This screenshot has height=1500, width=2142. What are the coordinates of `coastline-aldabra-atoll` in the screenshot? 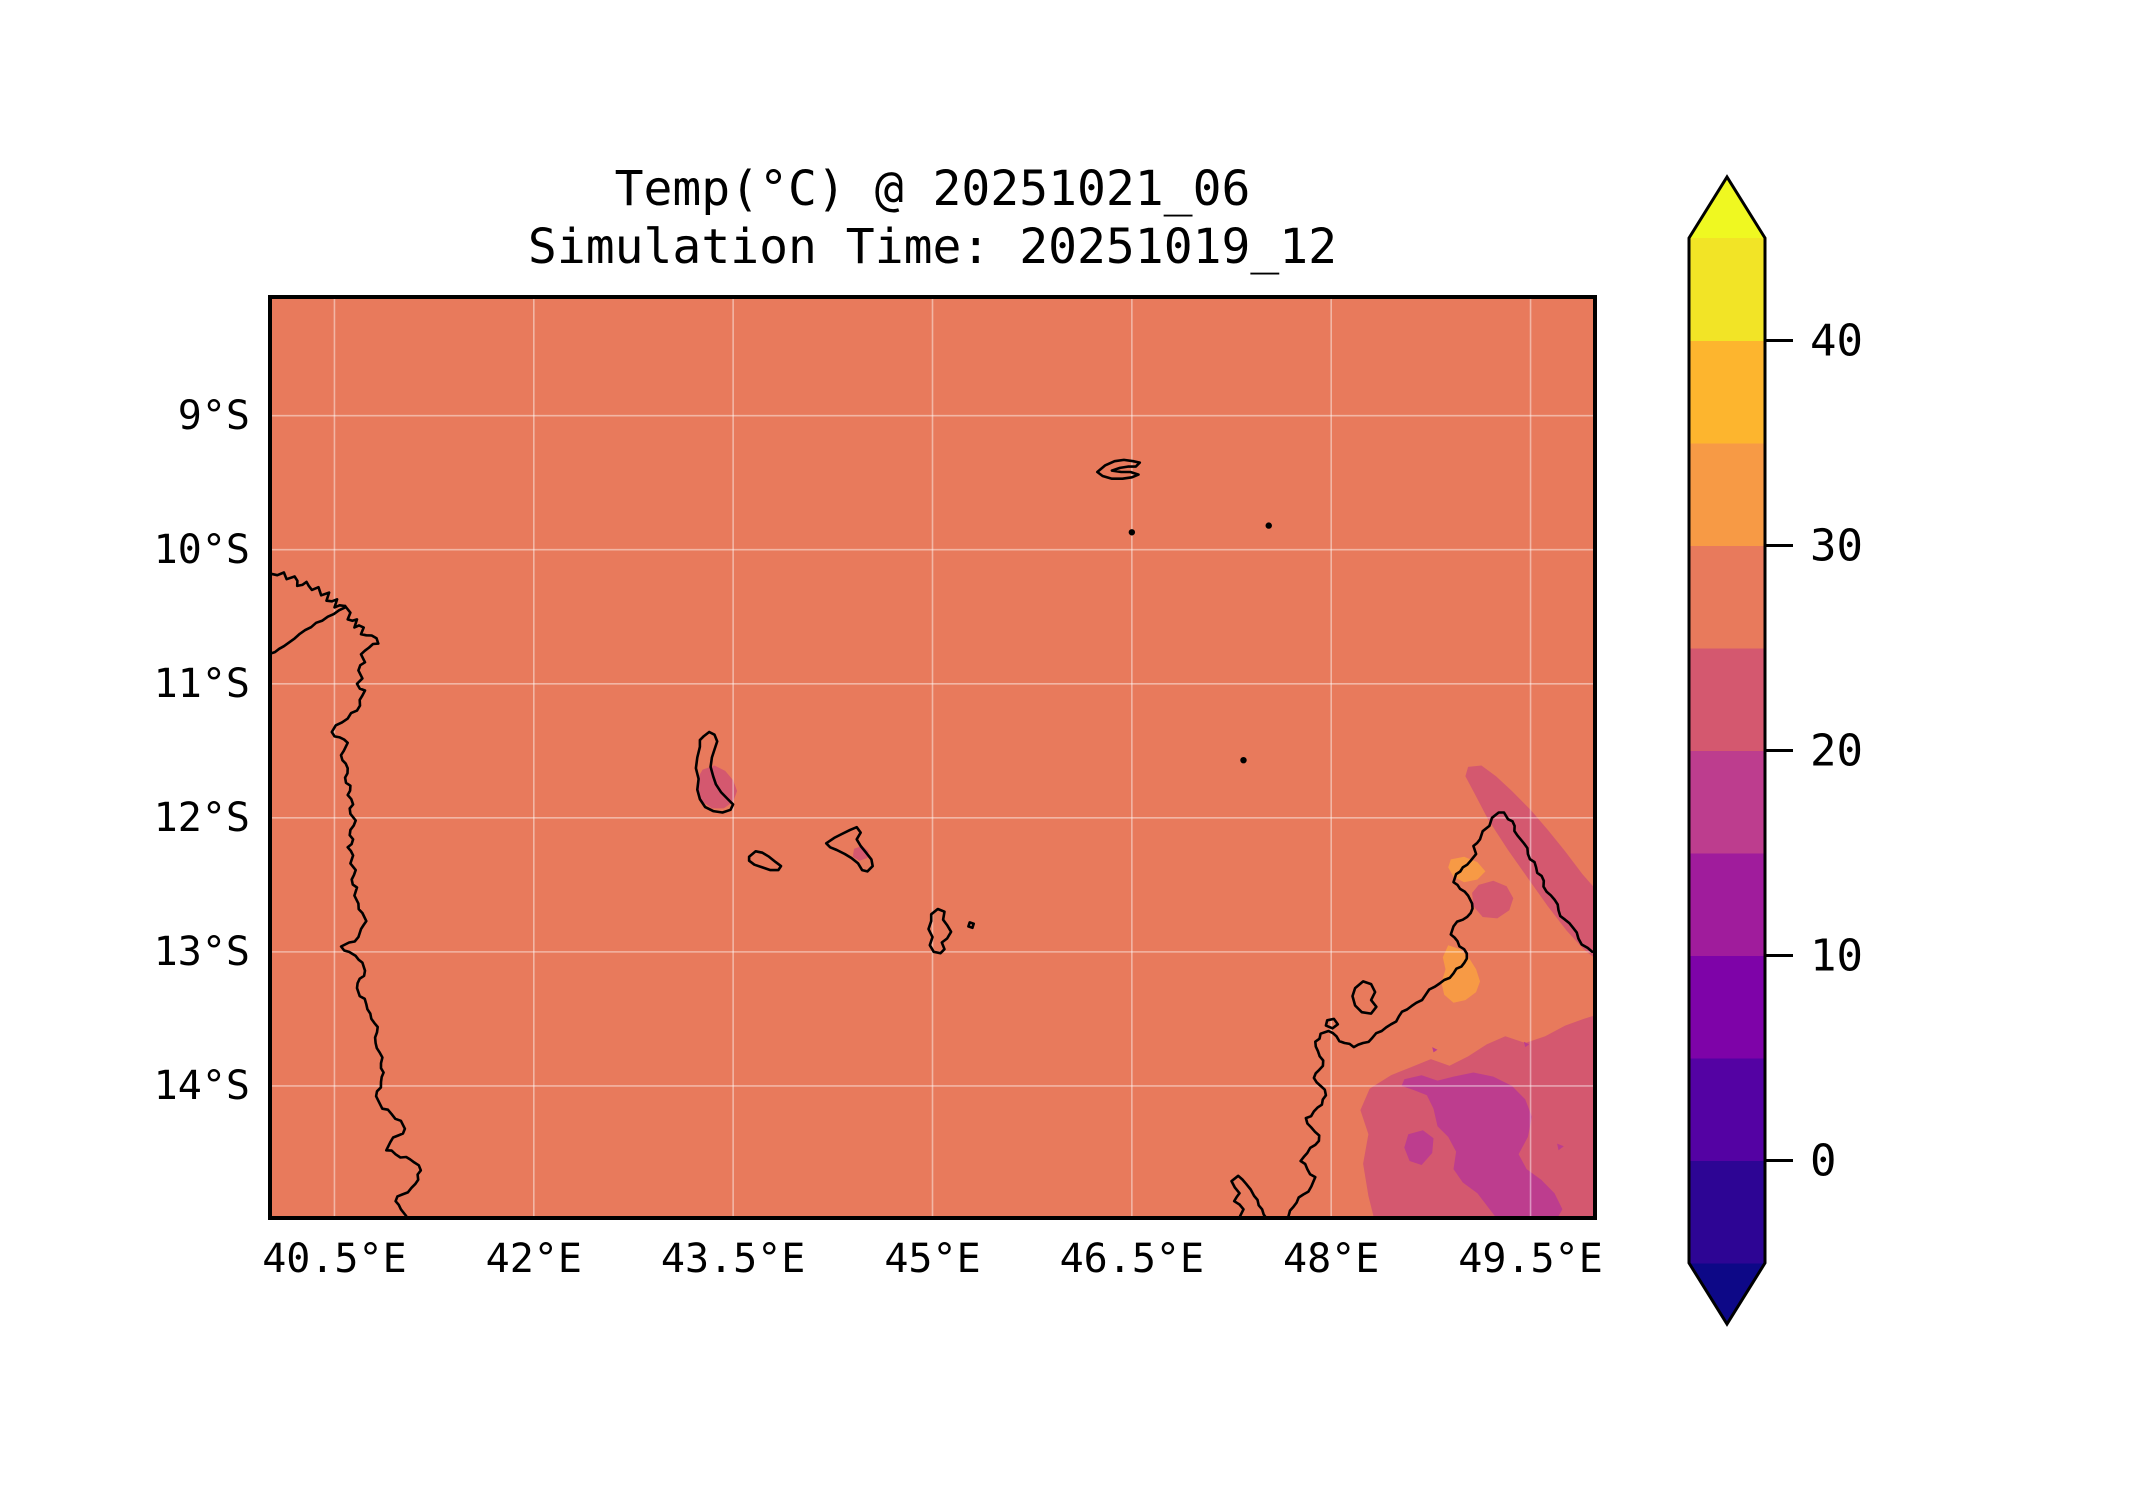 It's located at (1119, 469).